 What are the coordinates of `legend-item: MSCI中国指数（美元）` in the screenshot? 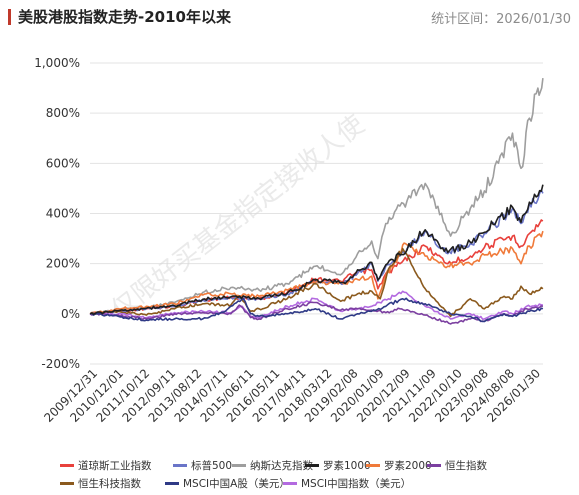 It's located at (347, 483).